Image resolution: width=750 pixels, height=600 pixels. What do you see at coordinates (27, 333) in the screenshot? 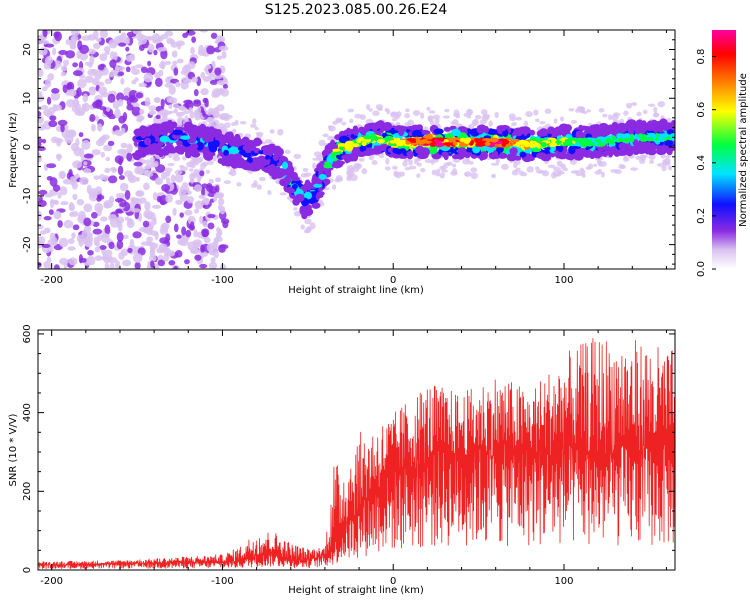
I see `y-tick-label: 600` at bounding box center [27, 333].